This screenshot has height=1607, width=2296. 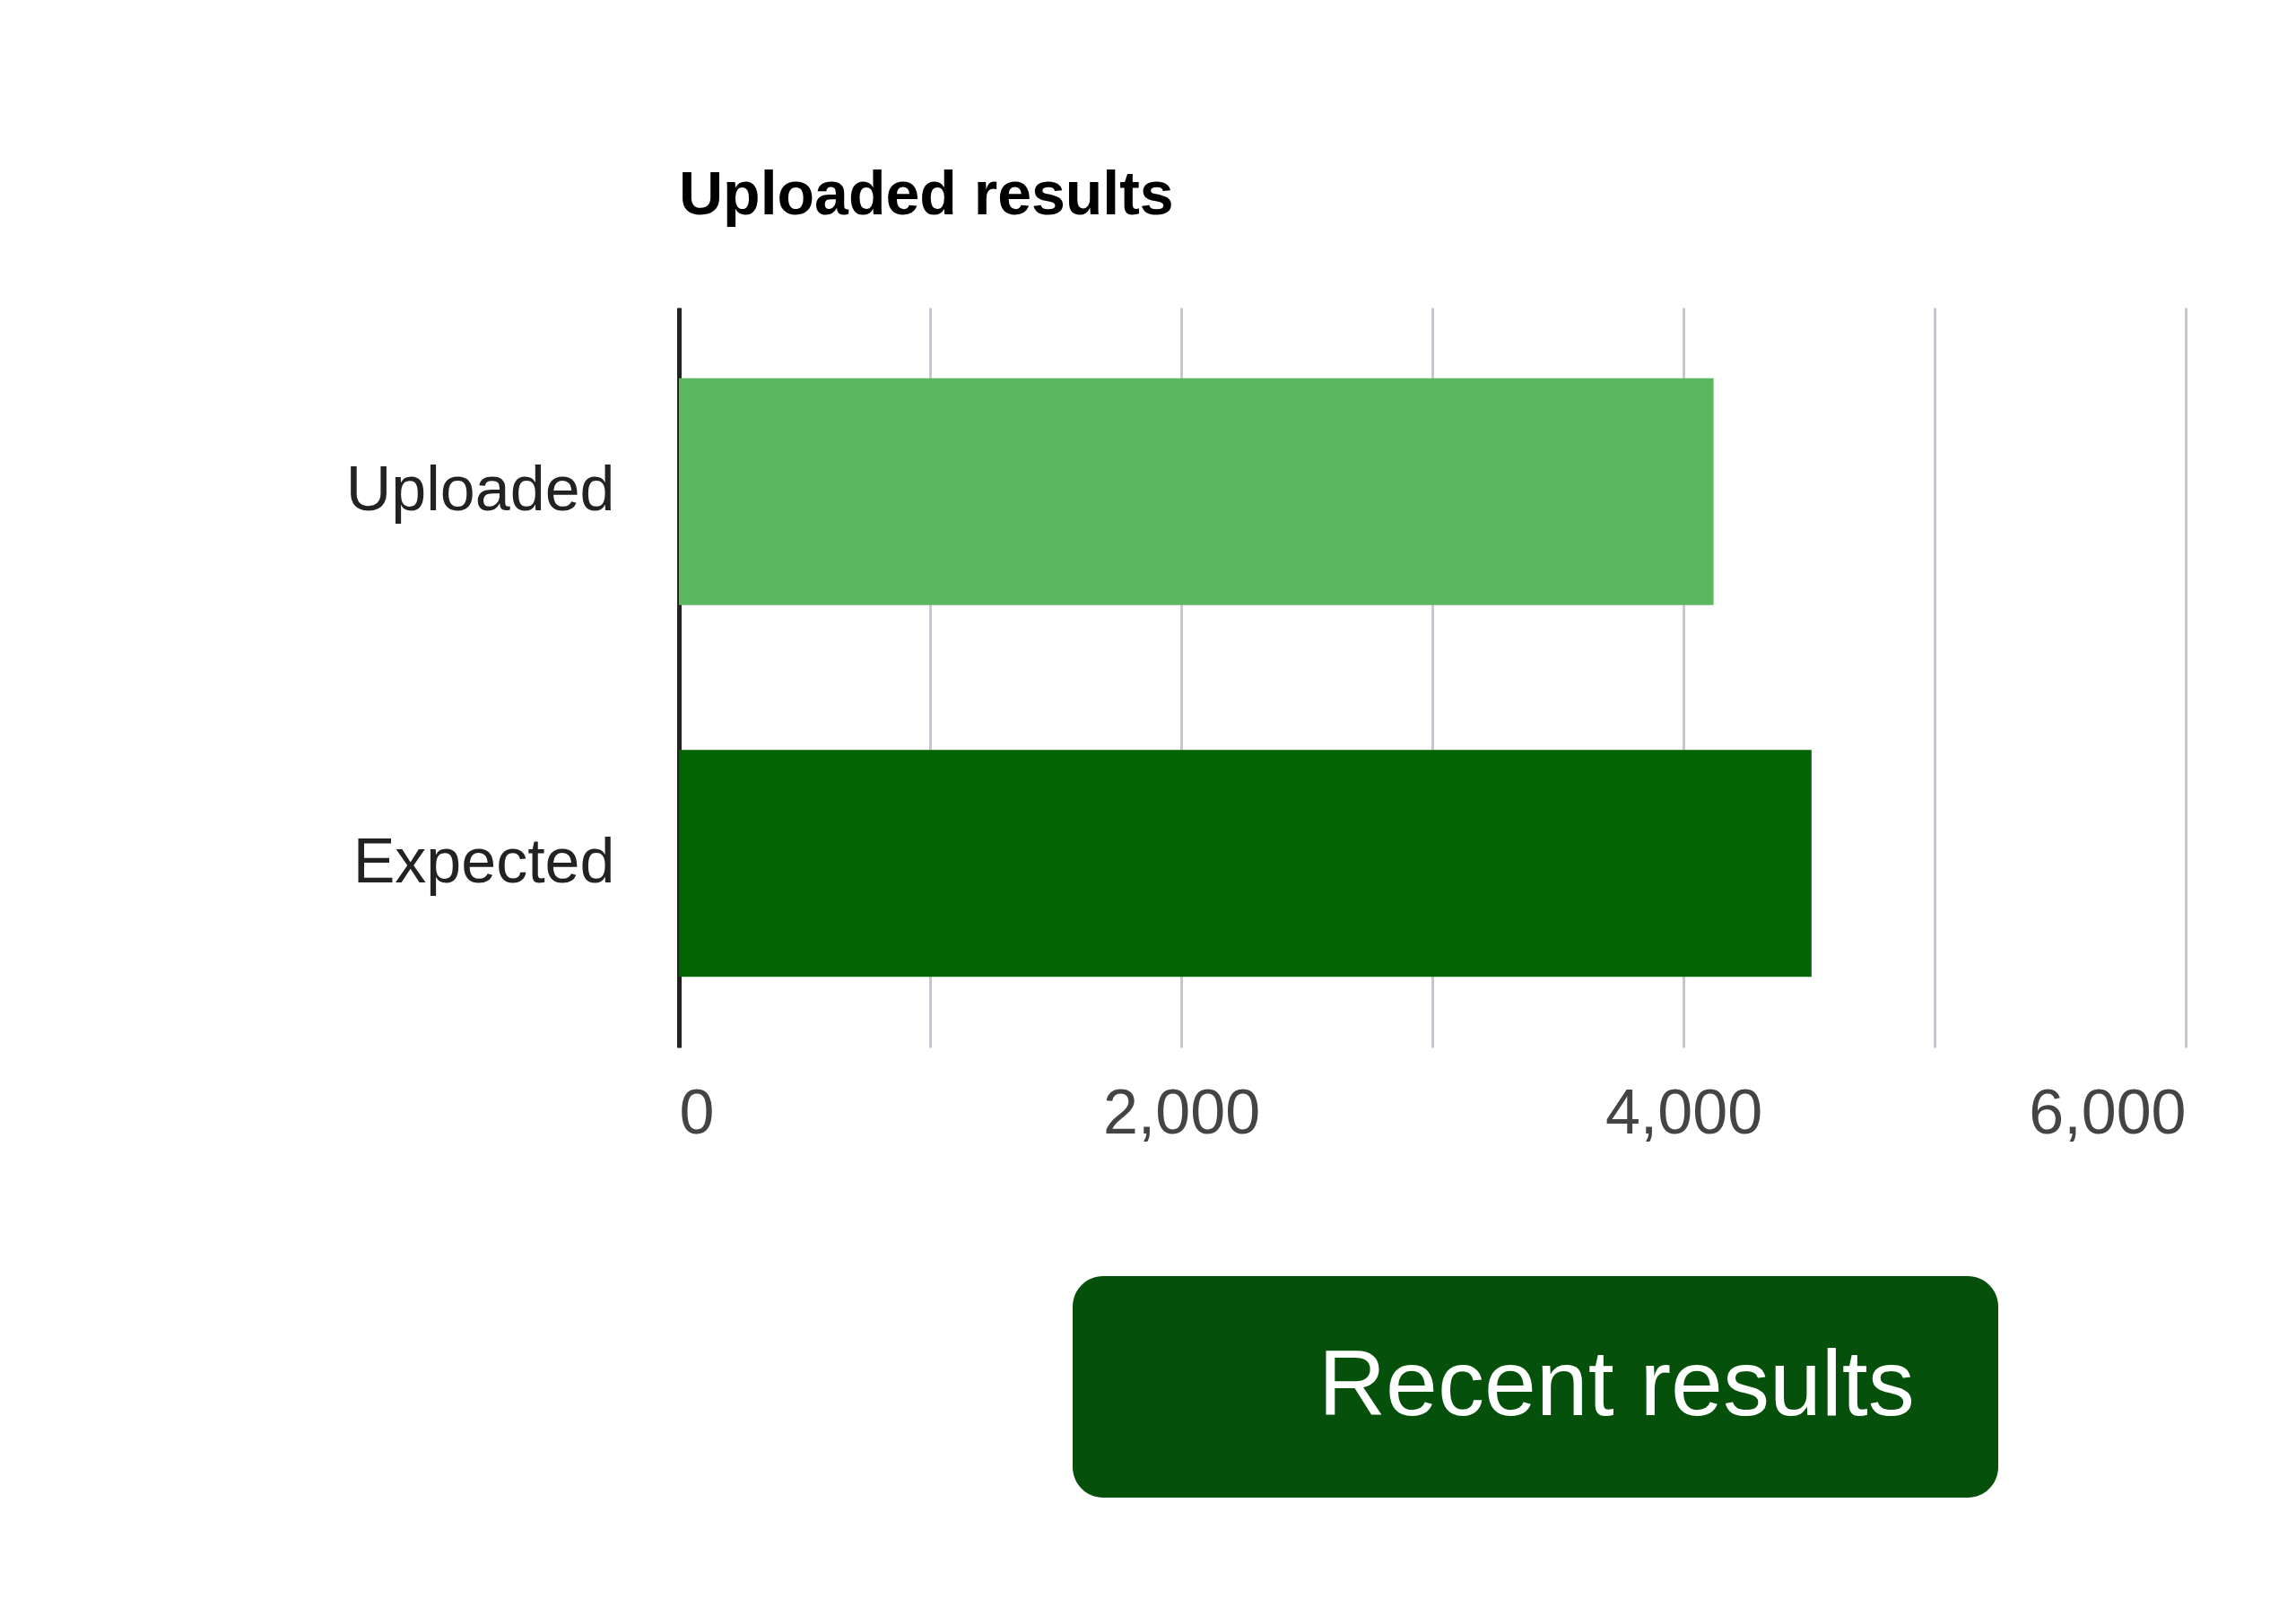 What do you see at coordinates (480, 490) in the screenshot?
I see `y-tick-label: Uploaded` at bounding box center [480, 490].